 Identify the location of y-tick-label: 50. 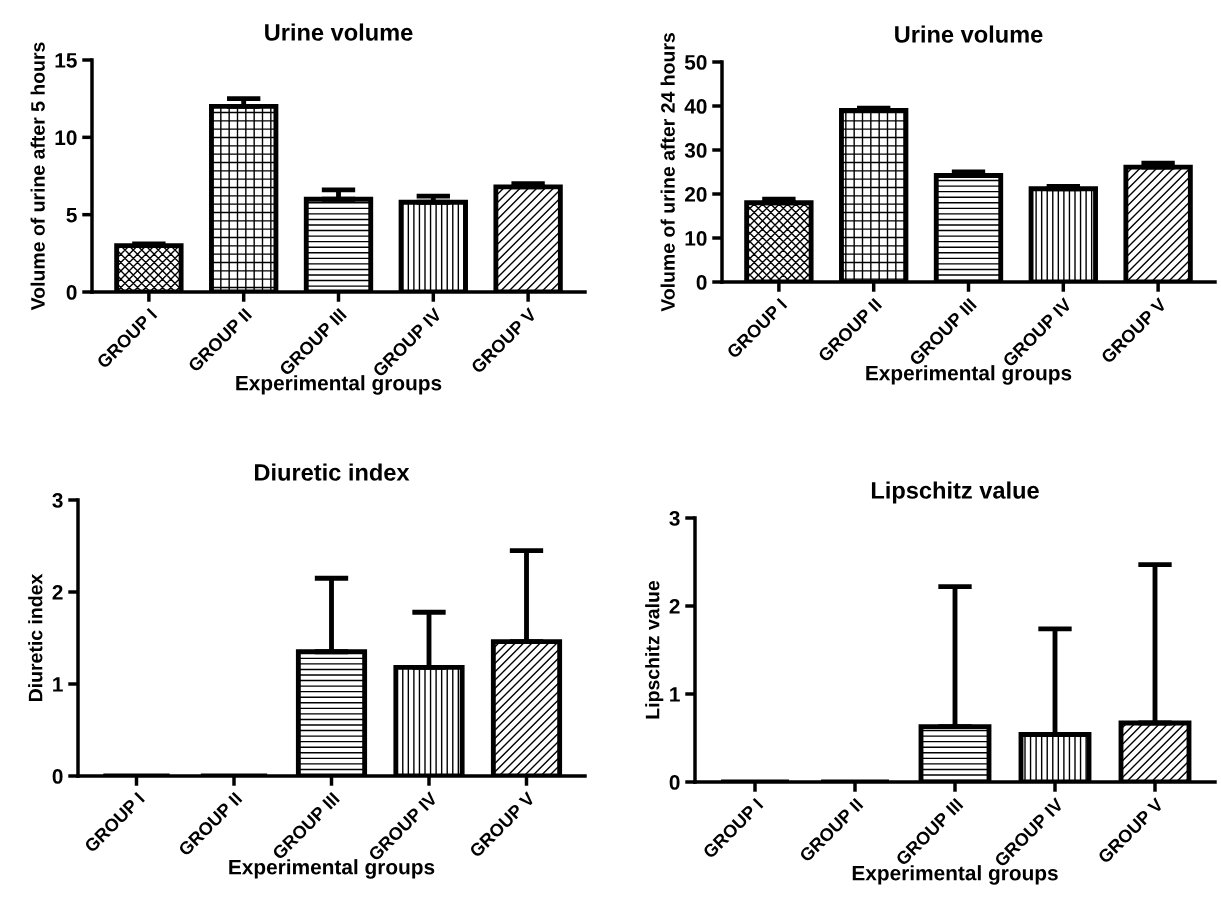
(695, 62).